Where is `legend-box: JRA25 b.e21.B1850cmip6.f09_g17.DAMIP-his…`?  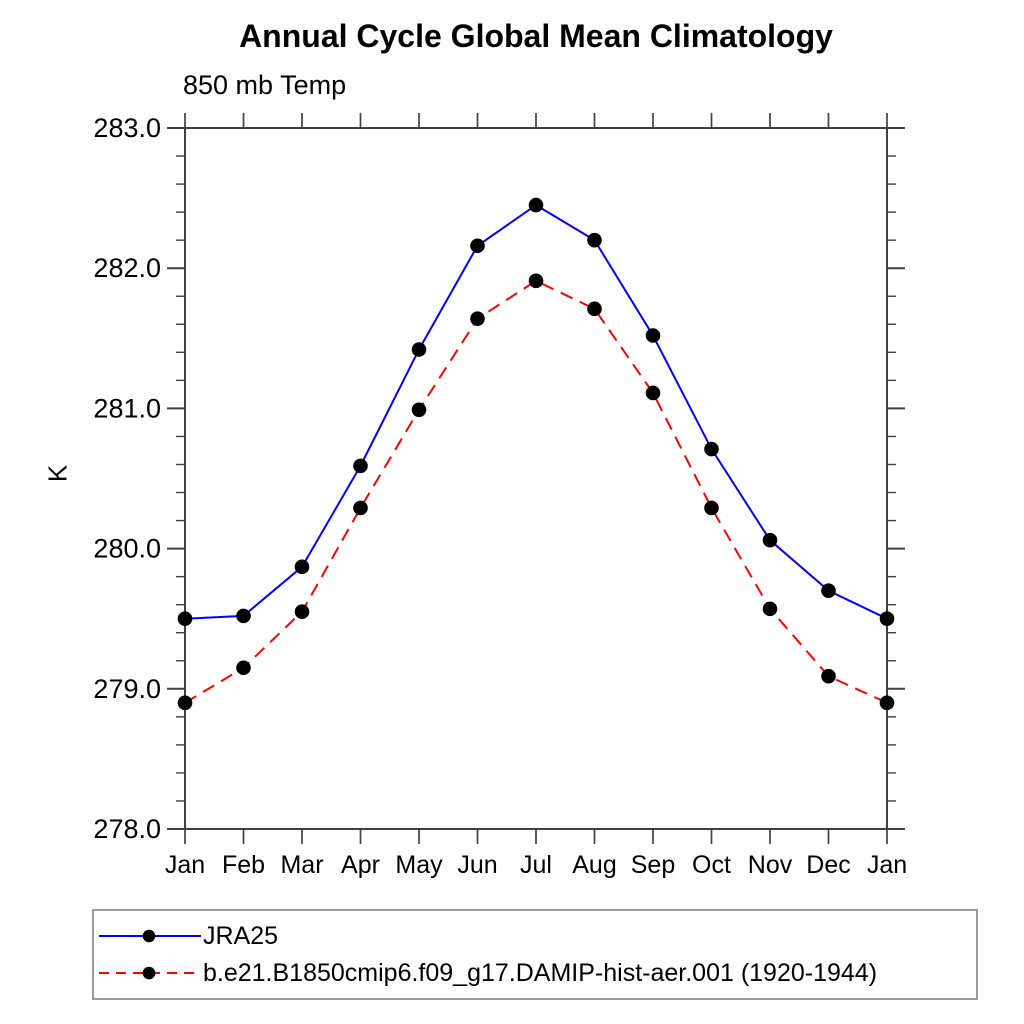 legend-box: JRA25 b.e21.B1850cmip6.f09_g17.DAMIP-his… is located at coordinates (535, 954).